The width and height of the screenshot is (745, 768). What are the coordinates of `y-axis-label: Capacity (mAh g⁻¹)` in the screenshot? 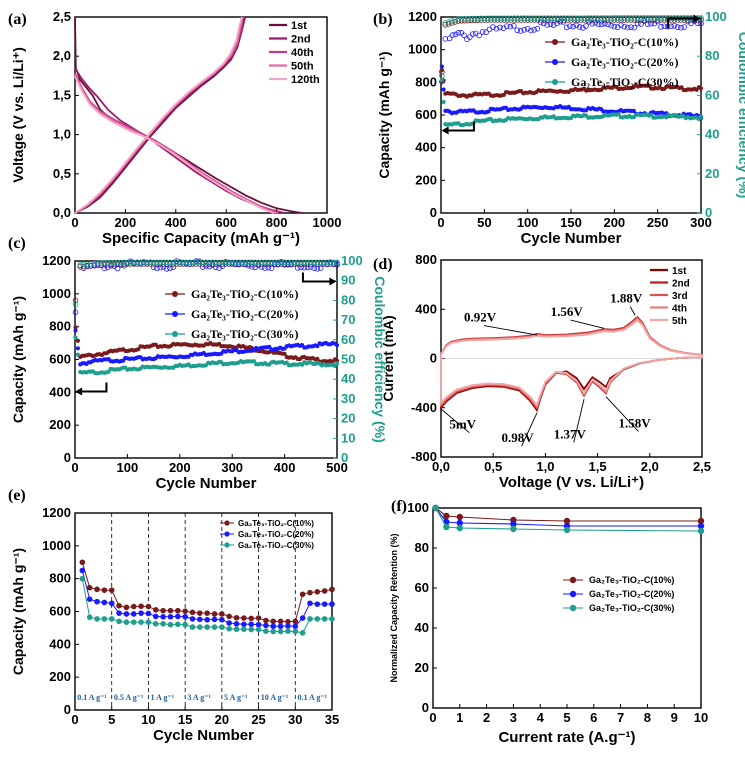 It's located at (18, 359).